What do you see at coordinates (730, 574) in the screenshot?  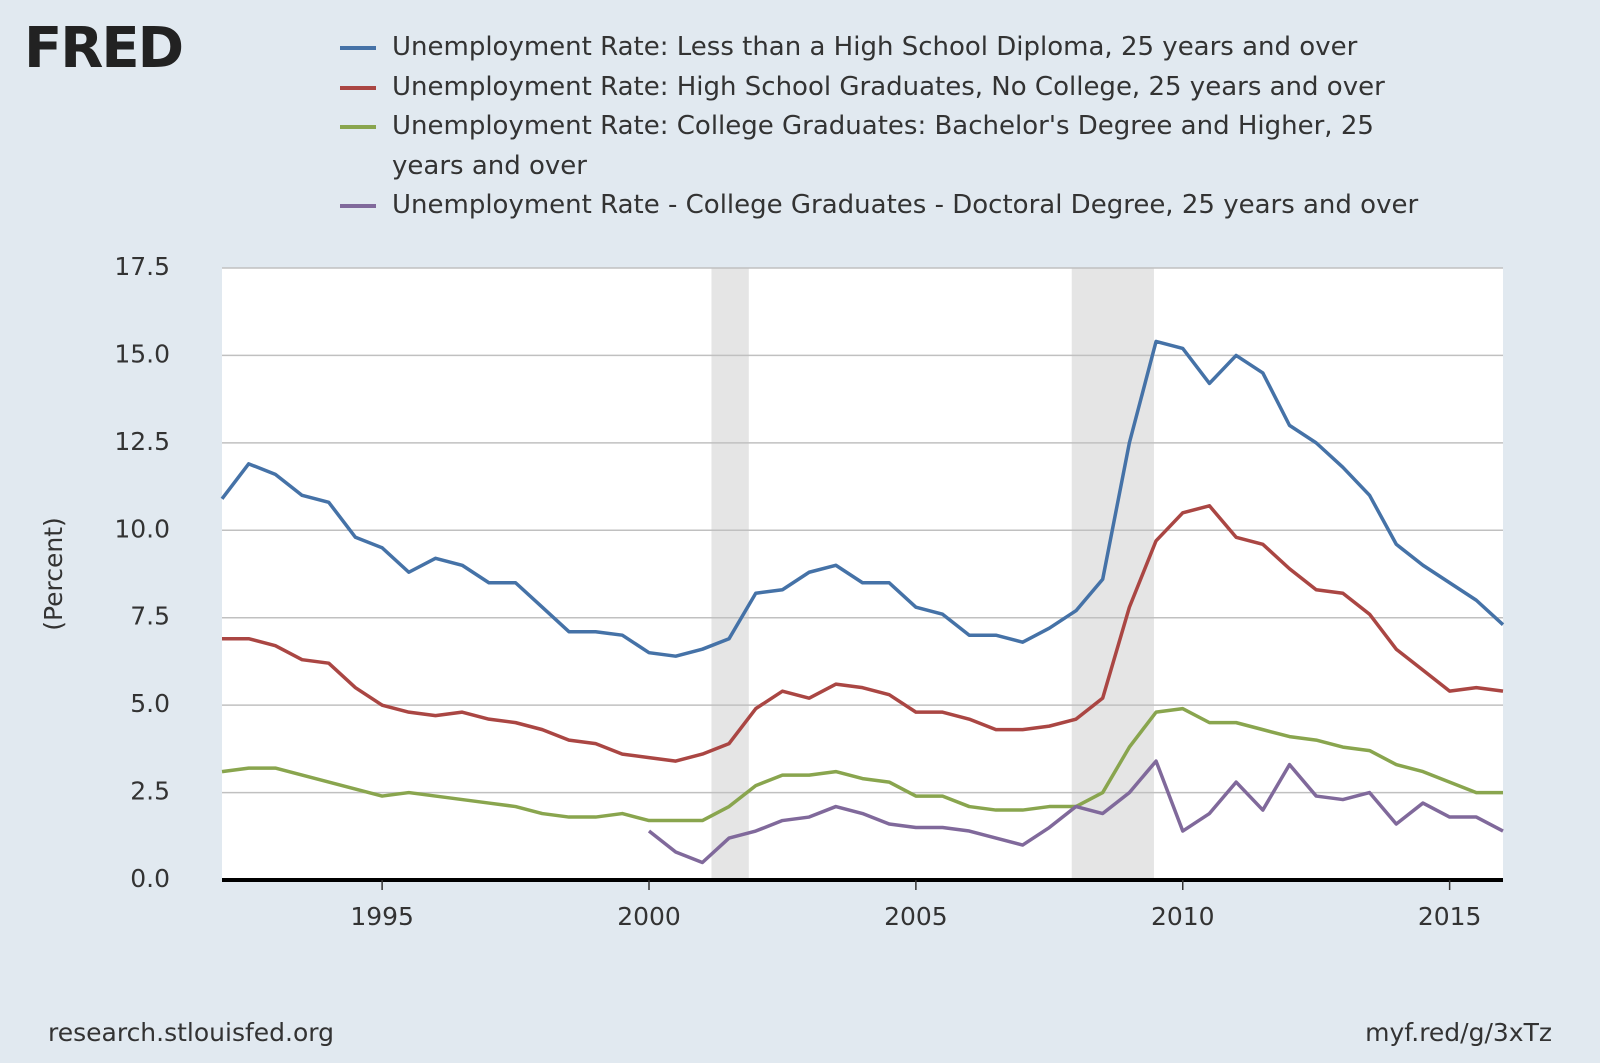 I see `recession` at bounding box center [730, 574].